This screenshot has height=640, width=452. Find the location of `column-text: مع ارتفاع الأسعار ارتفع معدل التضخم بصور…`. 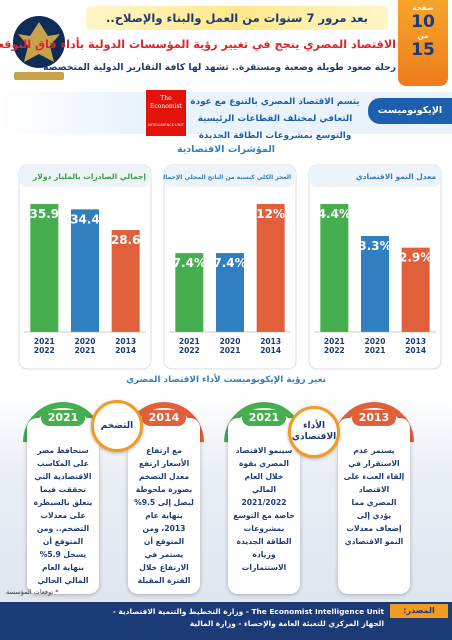

column-text: مع ارتفاع الأسعار ارتفع معدل التضخم بصور… is located at coordinates (164, 515).